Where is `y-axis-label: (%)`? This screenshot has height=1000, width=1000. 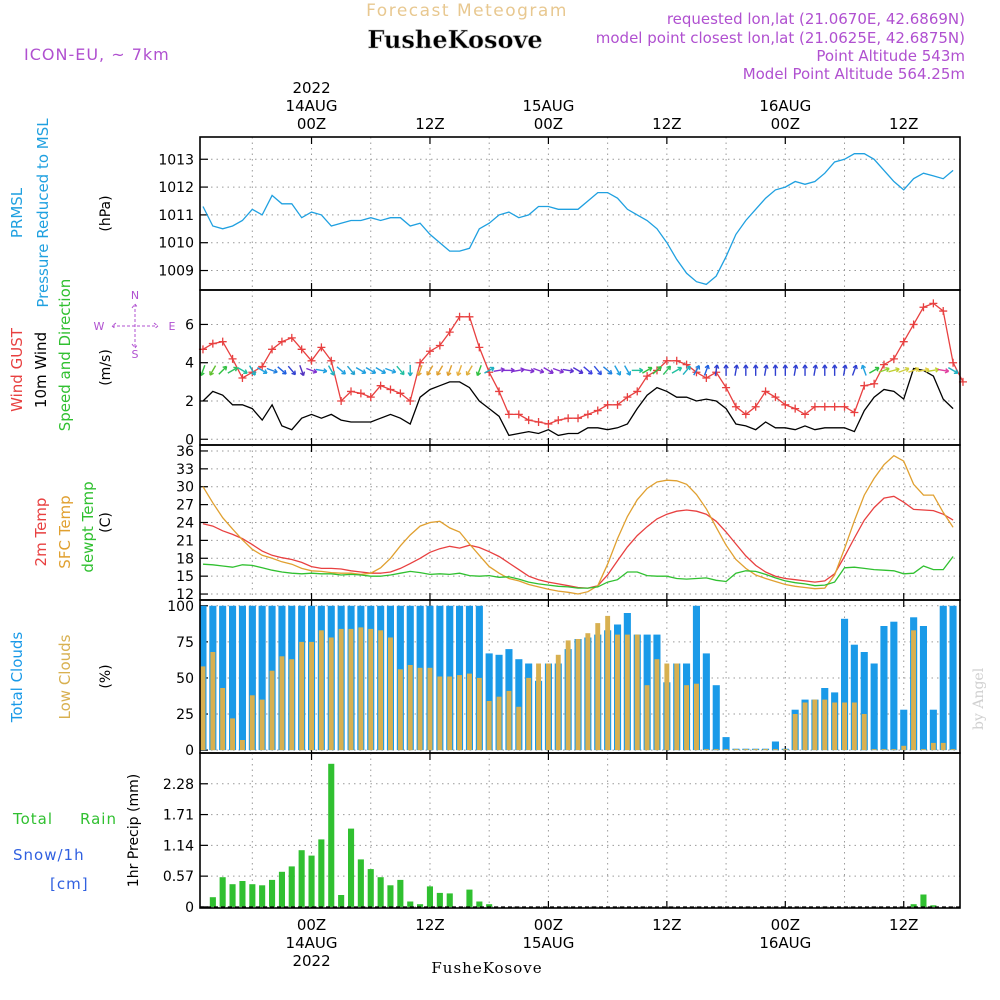 y-axis-label: (%) is located at coordinates (106, 676).